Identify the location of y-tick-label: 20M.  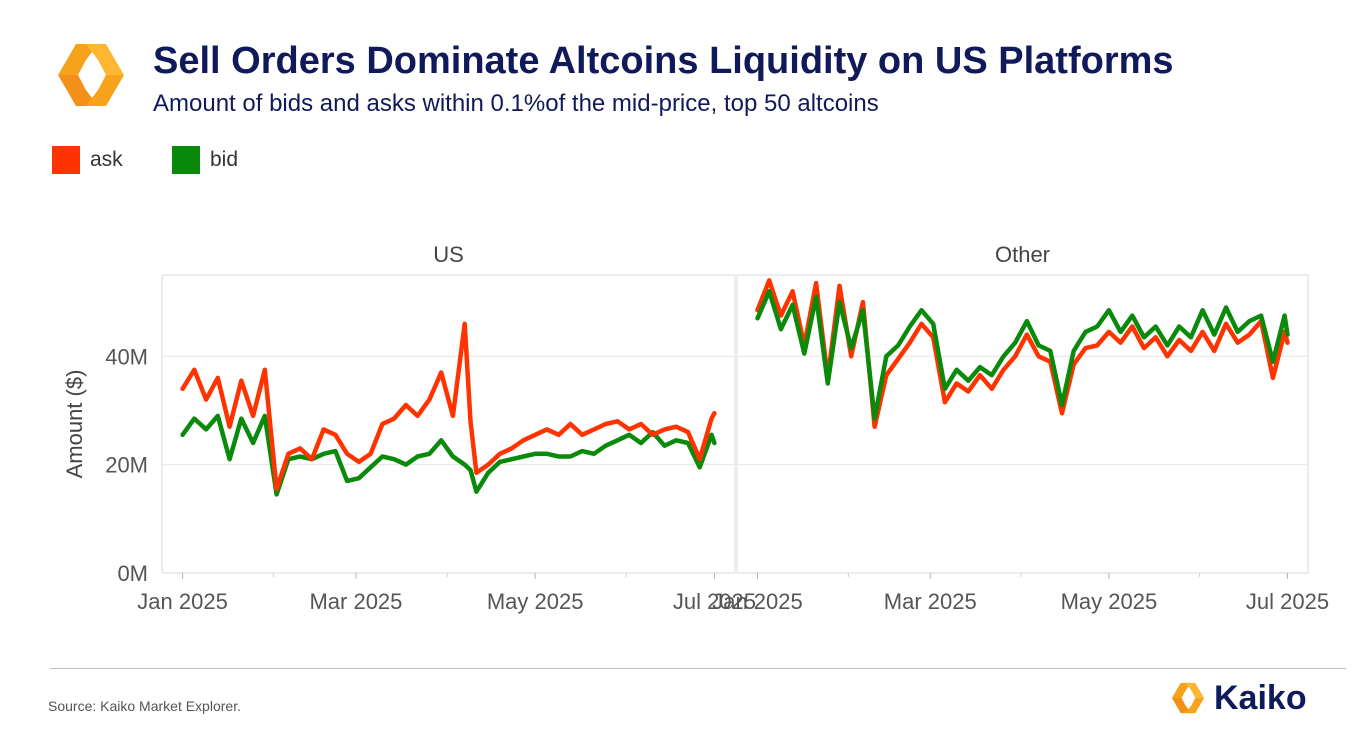
(126, 465).